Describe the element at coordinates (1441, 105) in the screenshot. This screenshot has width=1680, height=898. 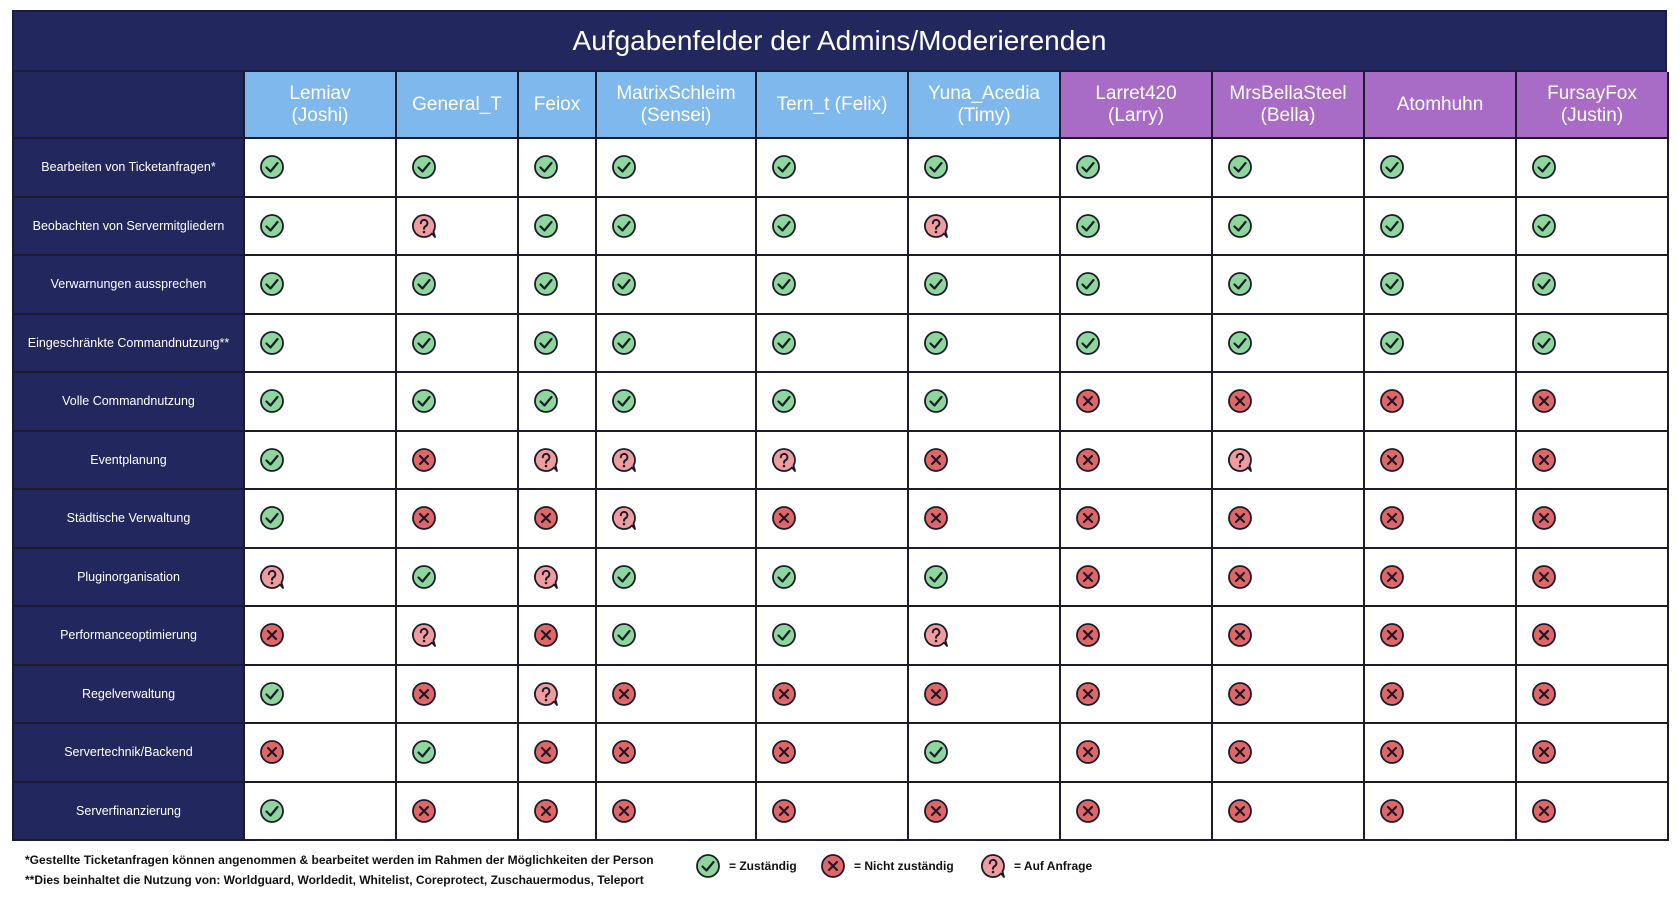
I see `column-header: Atomhuhn` at that location.